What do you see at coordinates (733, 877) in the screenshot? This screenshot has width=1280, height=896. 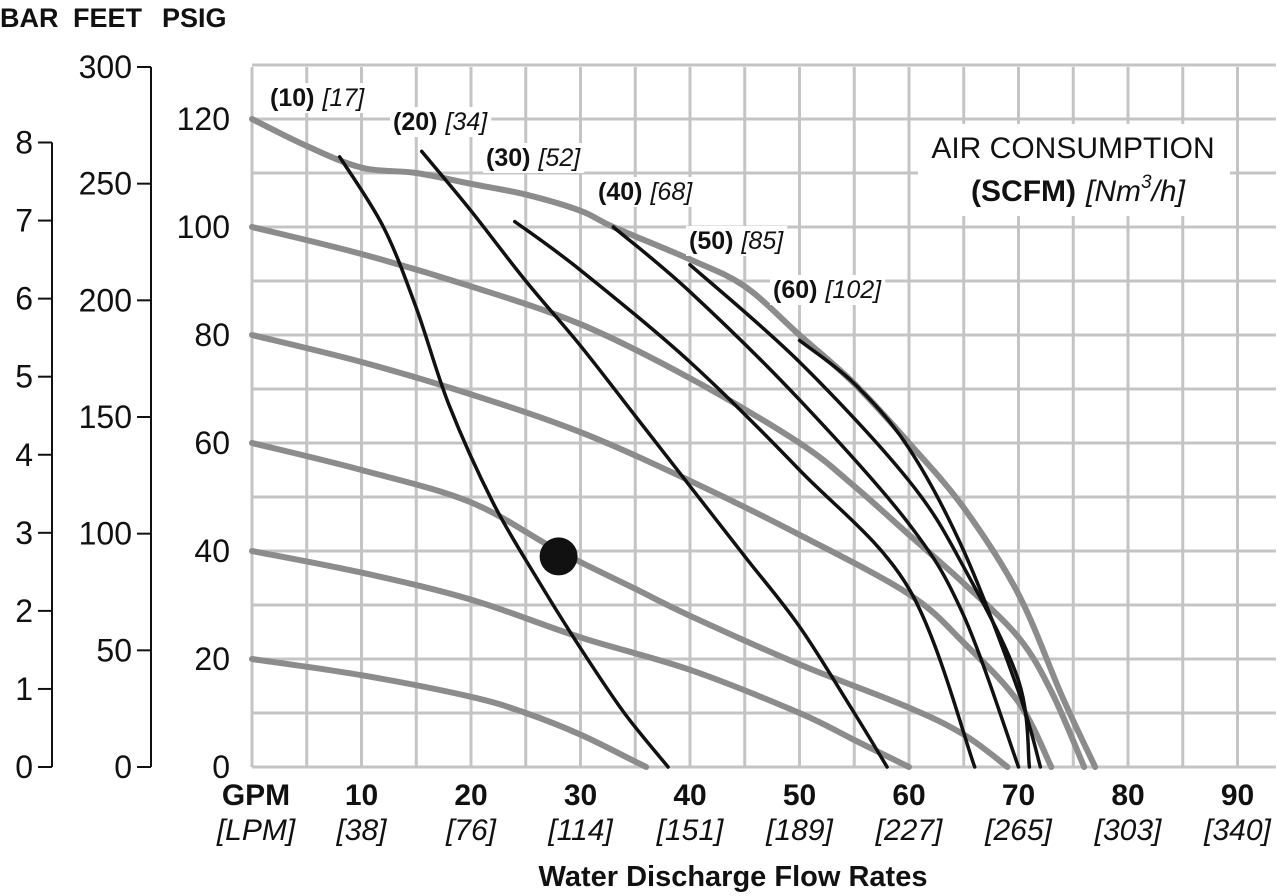 I see `x-axis-title: Water Discharge Flow Rates` at bounding box center [733, 877].